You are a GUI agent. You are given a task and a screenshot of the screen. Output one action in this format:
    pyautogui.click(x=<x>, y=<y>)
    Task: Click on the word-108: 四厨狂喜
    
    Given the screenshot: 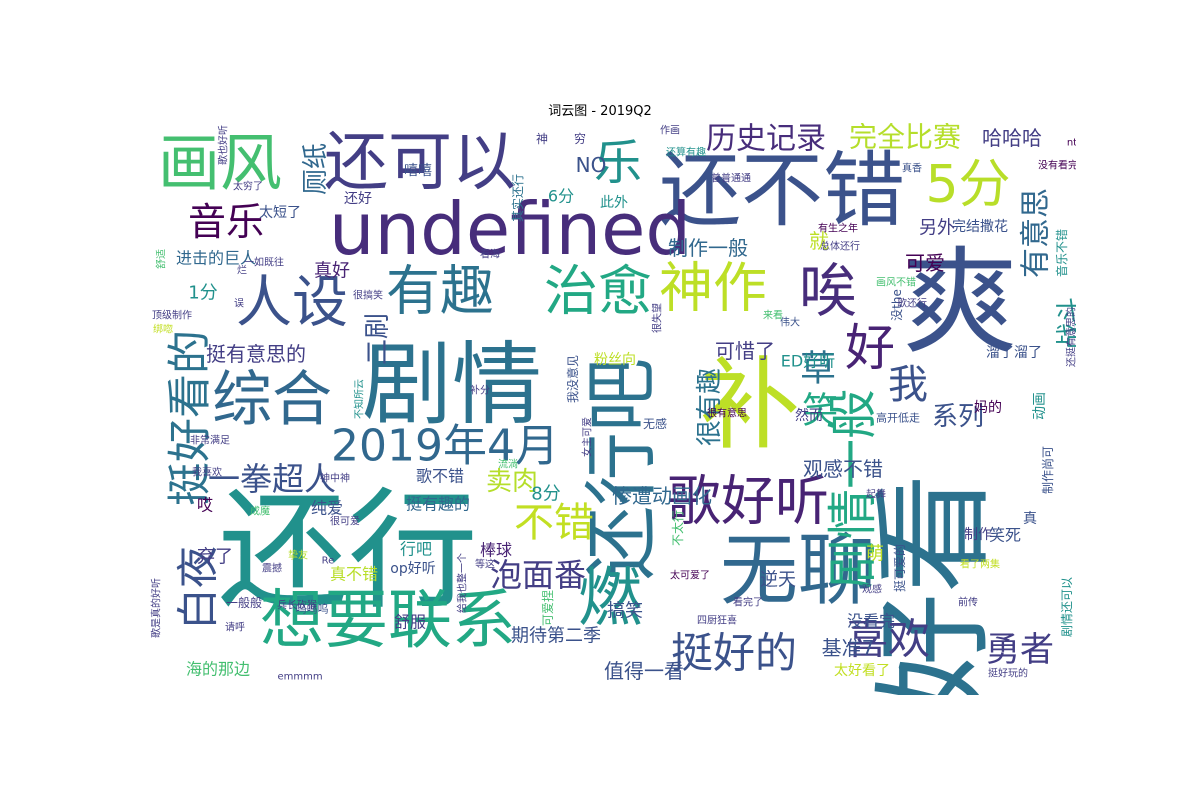 What is the action you would take?
    pyautogui.click(x=717, y=620)
    